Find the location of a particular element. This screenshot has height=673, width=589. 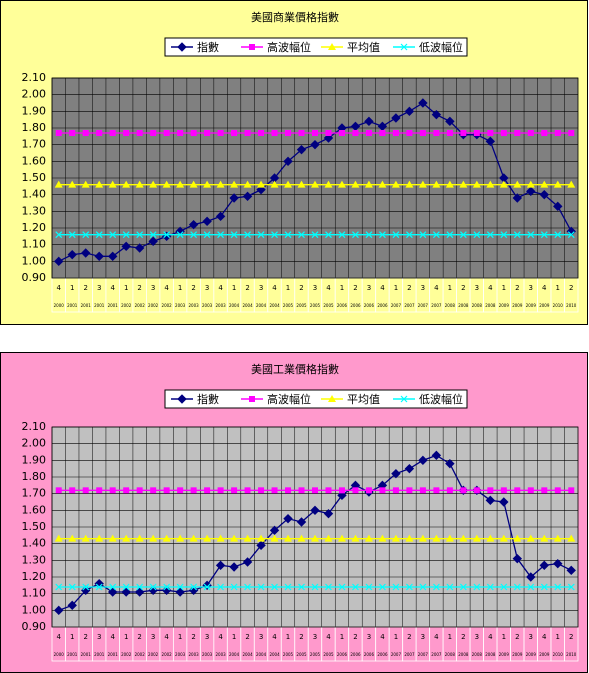

x-year-label: 2008 is located at coordinates (450, 654).